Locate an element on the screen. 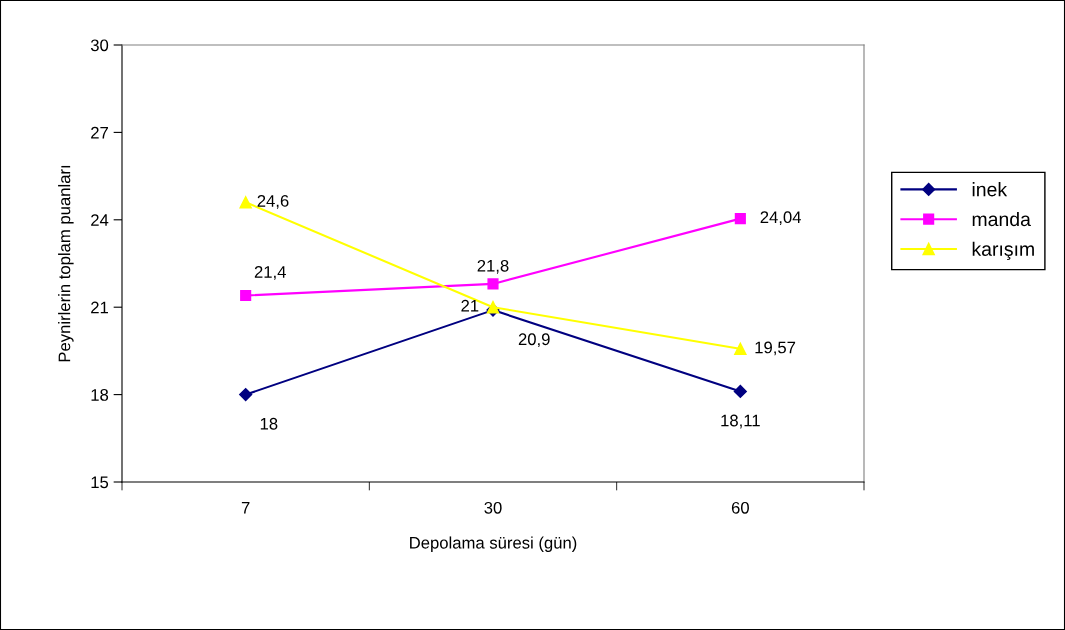  data-label: 24,6 is located at coordinates (273, 201).